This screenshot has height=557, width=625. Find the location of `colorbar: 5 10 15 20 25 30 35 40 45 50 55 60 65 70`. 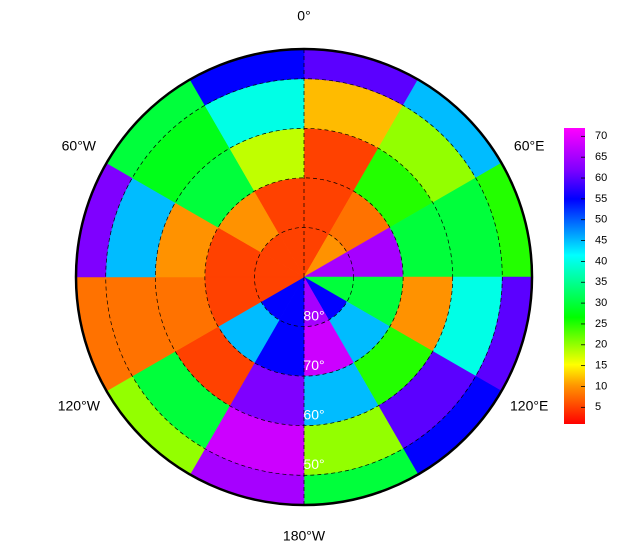

colorbar: 5 10 15 20 25 30 35 40 45 50 55 60 65 70 is located at coordinates (585, 276).